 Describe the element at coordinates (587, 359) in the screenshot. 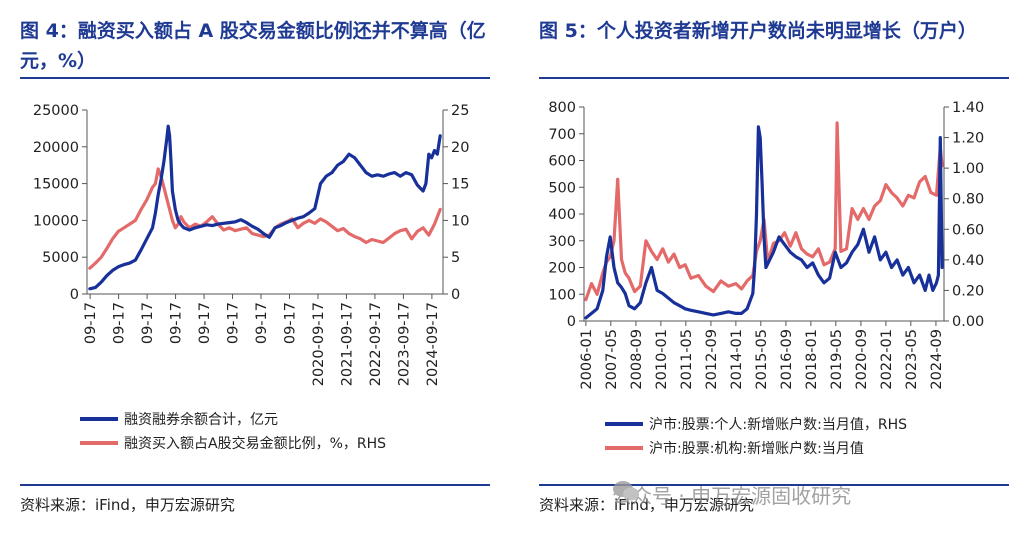

I see `right-x-tick-label: 2006-01` at that location.